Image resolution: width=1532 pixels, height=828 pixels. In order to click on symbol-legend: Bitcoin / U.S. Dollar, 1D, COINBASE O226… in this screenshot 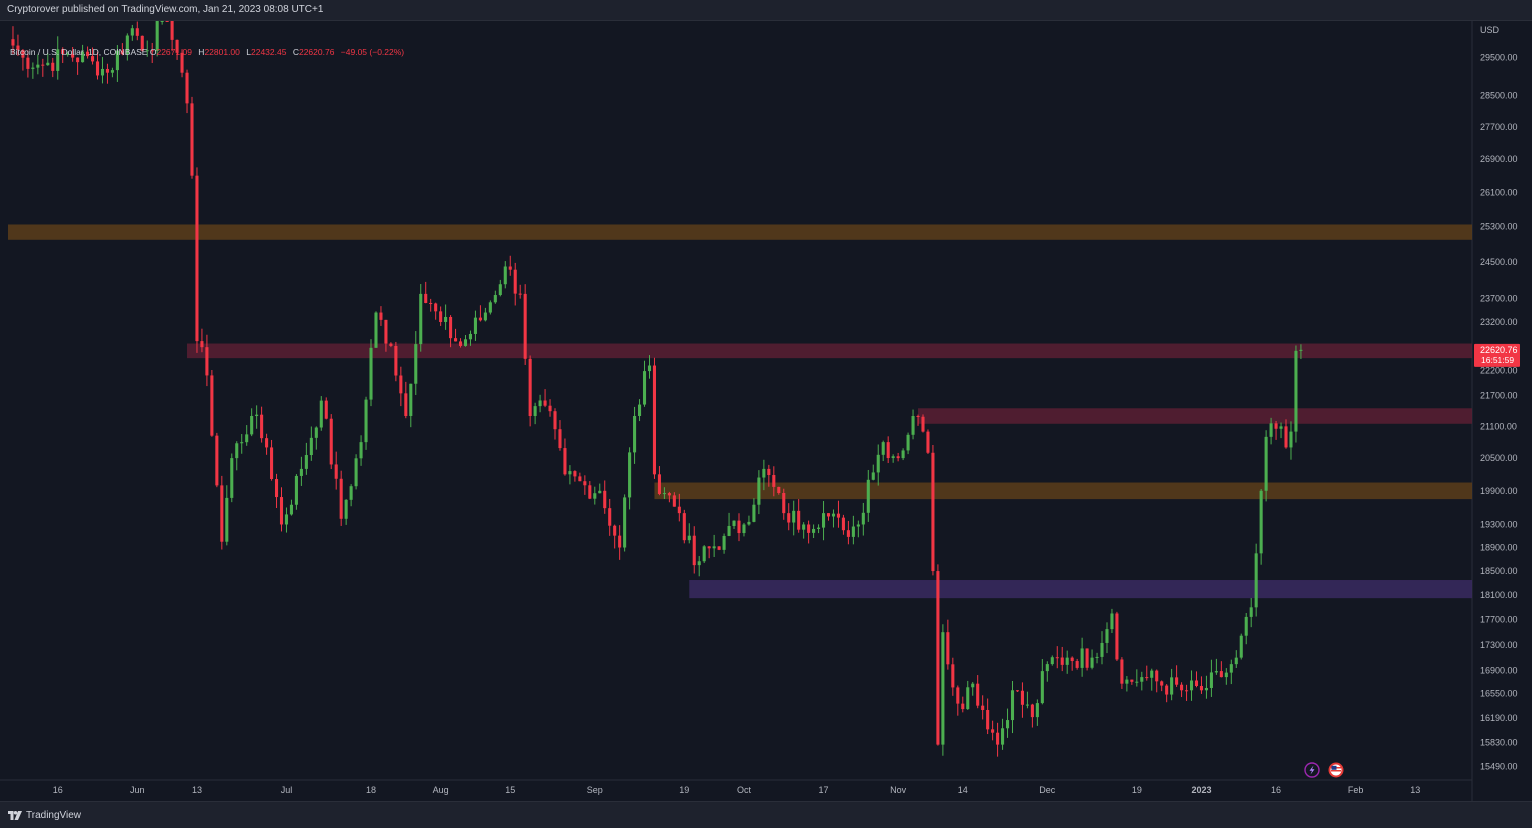, I will do `click(209, 52)`.